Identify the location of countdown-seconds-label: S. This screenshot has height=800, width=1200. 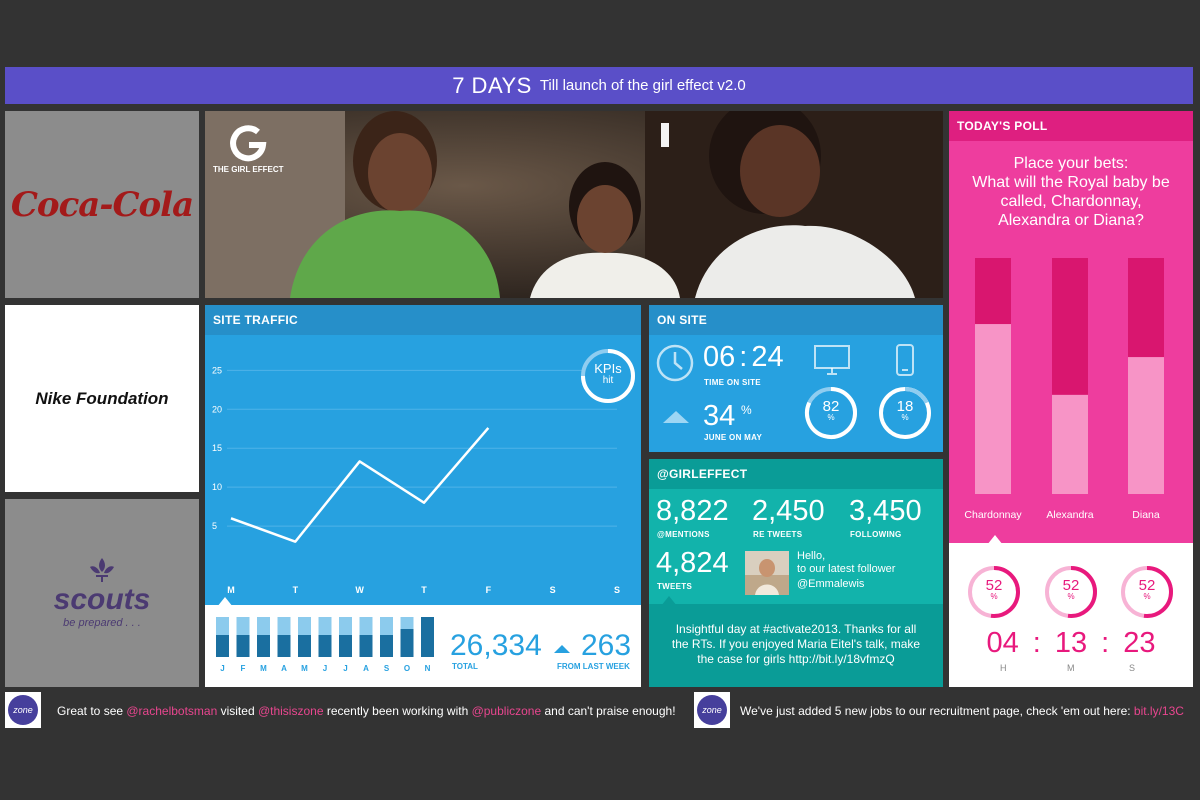
(1132, 668).